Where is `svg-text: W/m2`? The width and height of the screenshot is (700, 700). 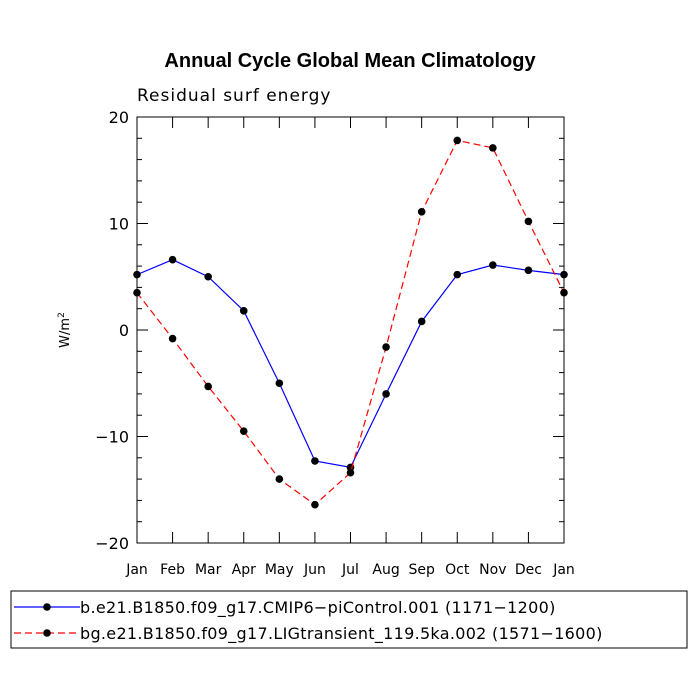 svg-text: W/m2 is located at coordinates (65, 330).